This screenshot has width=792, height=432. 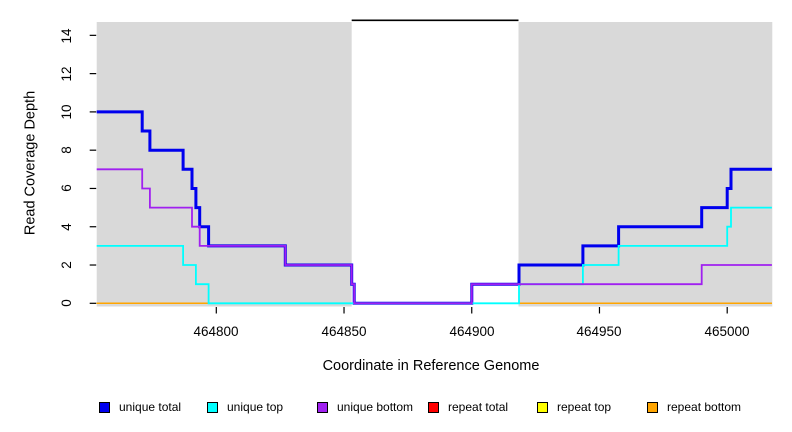 I want to click on legend-item-repeat-total: repeat total, so click(x=468, y=407).